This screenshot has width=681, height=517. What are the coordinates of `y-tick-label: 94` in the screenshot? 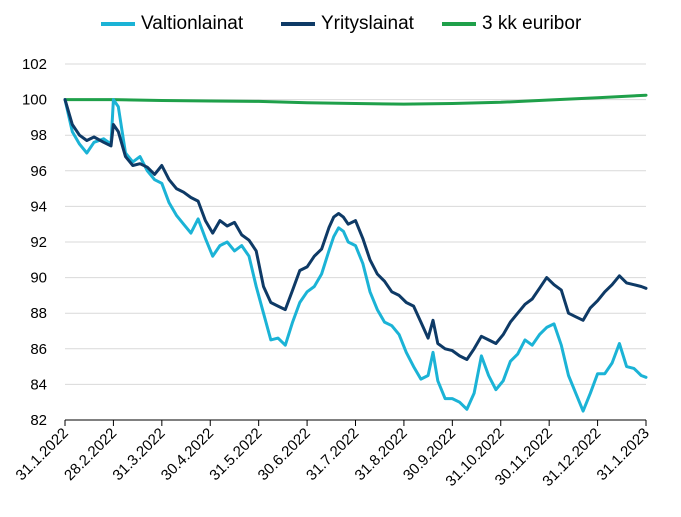 It's located at (38, 206).